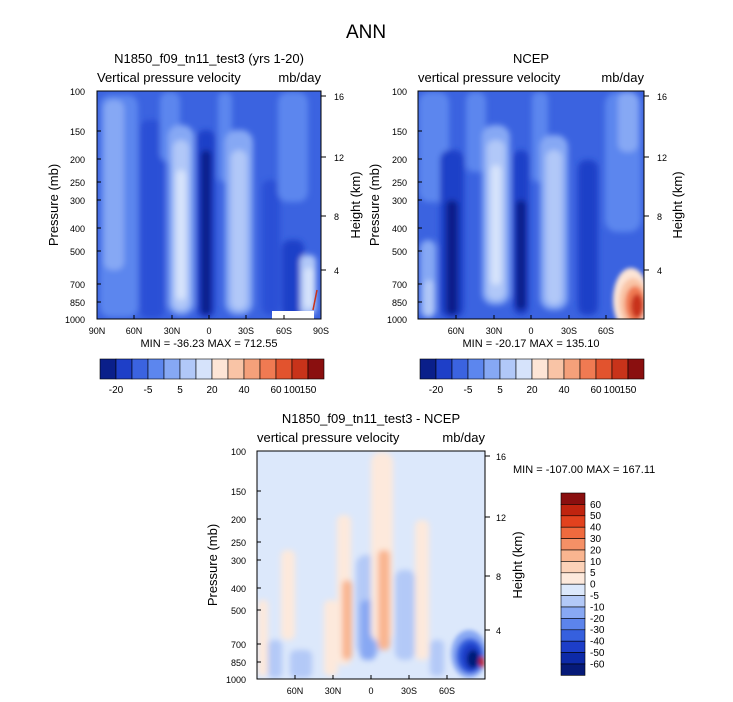  Describe the element at coordinates (246, 331) in the screenshot. I see `x-tick-label: 30S` at that location.